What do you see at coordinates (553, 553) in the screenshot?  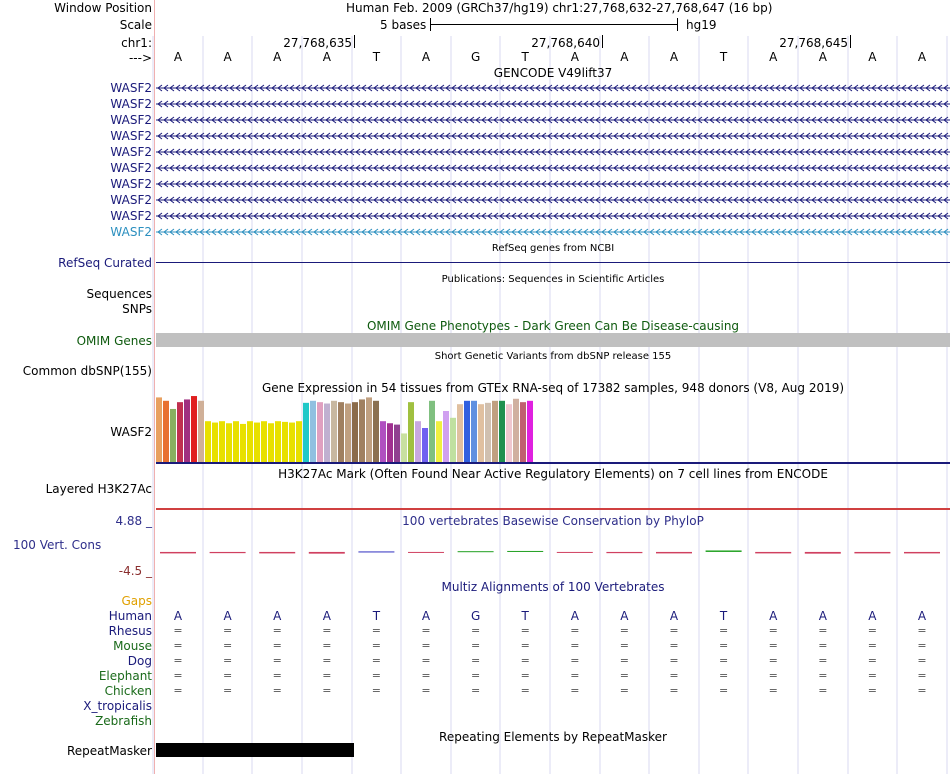 I see `conservation-chart` at bounding box center [553, 553].